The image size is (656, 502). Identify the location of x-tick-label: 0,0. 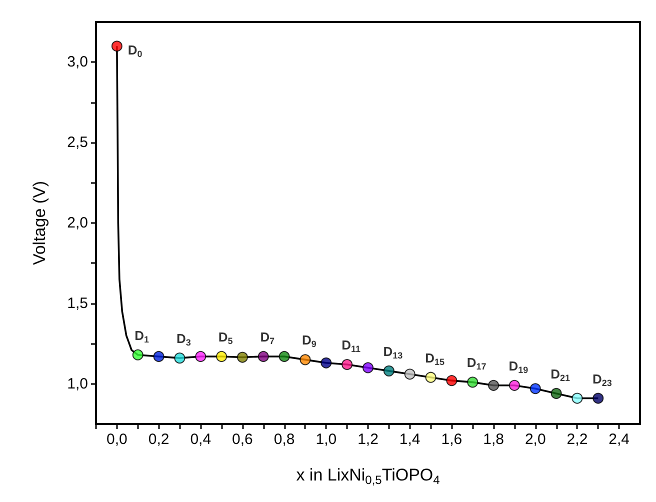
(117, 439).